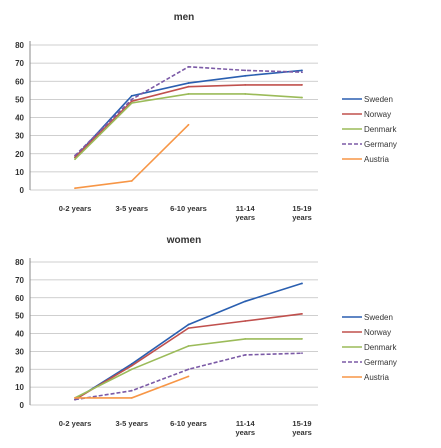 This screenshot has width=441, height=448. Describe the element at coordinates (183, 240) in the screenshot. I see `chart-title: women` at that location.